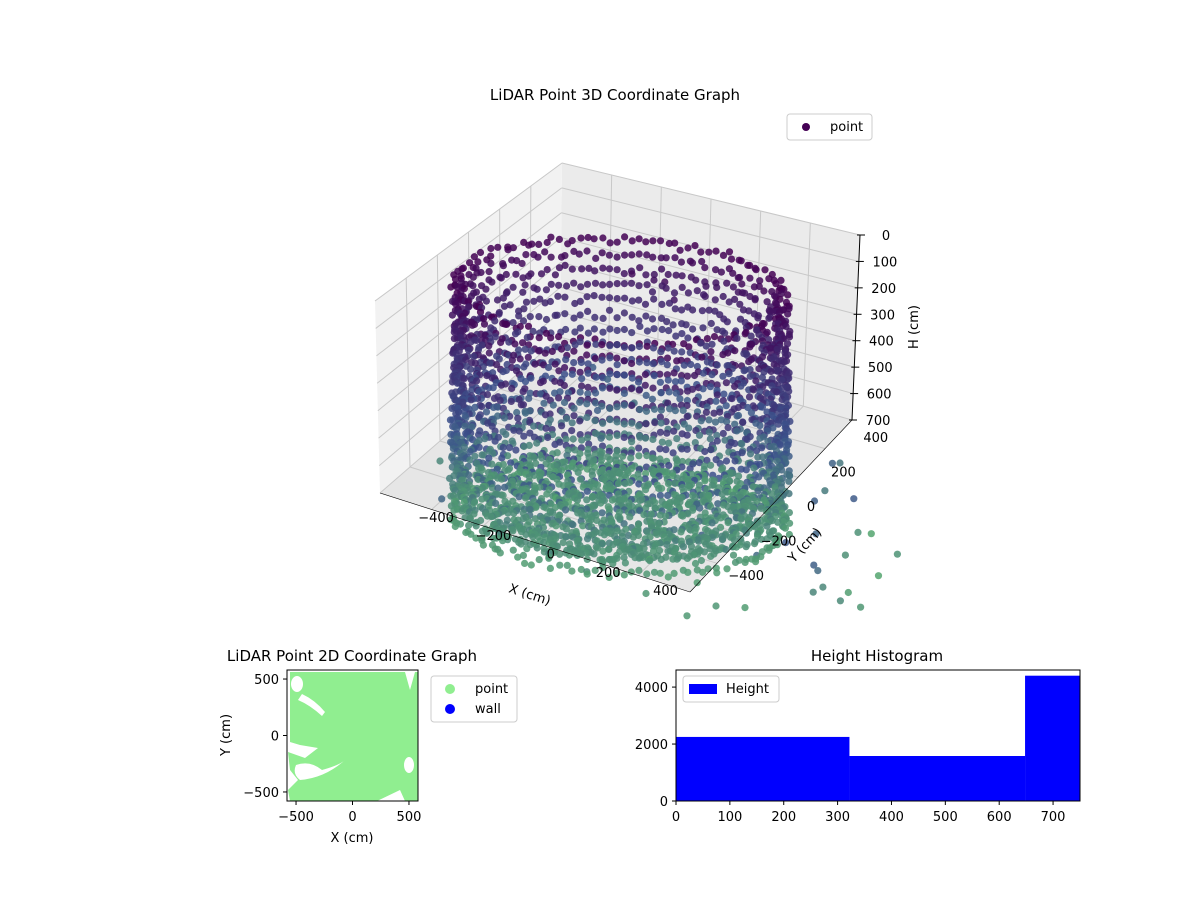 Image resolution: width=1200 pixels, height=900 pixels. I want to click on legend2d-point-label: point, so click(491, 689).